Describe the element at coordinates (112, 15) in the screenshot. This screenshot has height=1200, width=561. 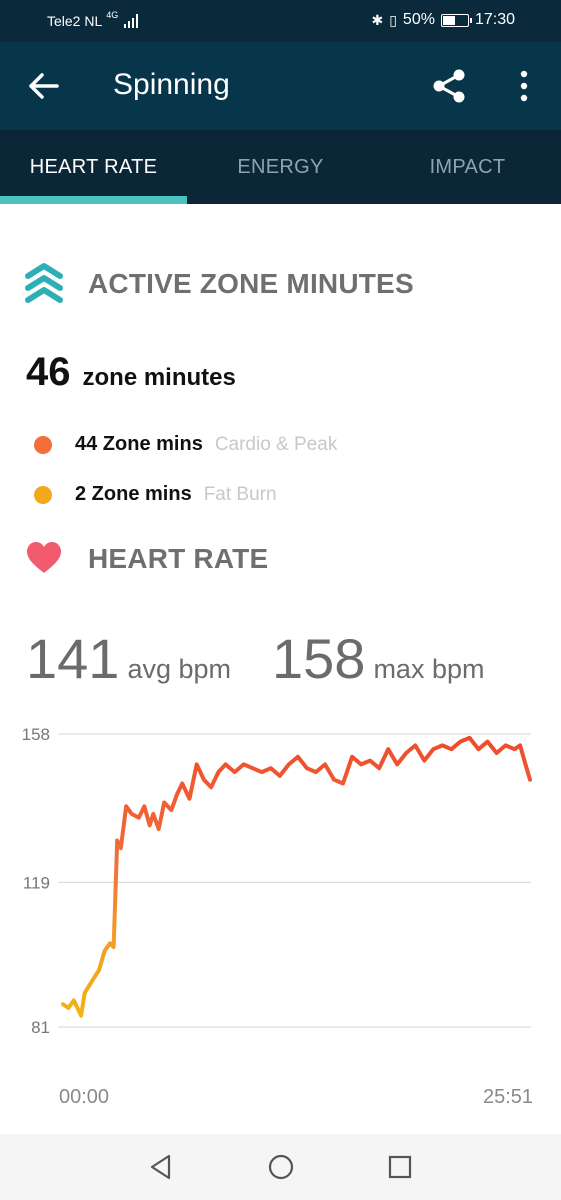
I see `network-label: 4G` at that location.